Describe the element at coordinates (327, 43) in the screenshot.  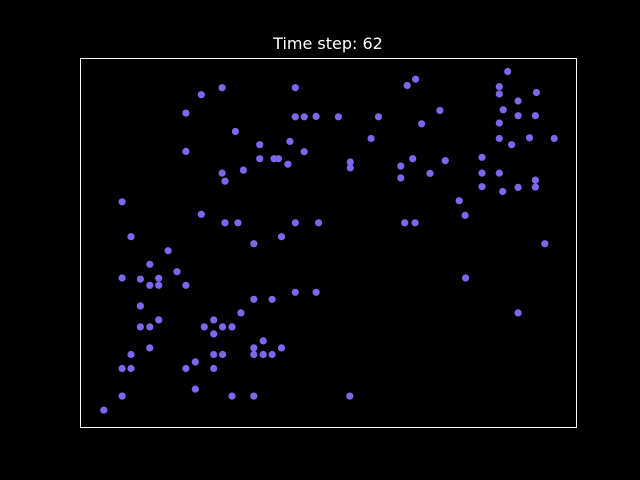
I see `chart-title: Time step: 62` at that location.